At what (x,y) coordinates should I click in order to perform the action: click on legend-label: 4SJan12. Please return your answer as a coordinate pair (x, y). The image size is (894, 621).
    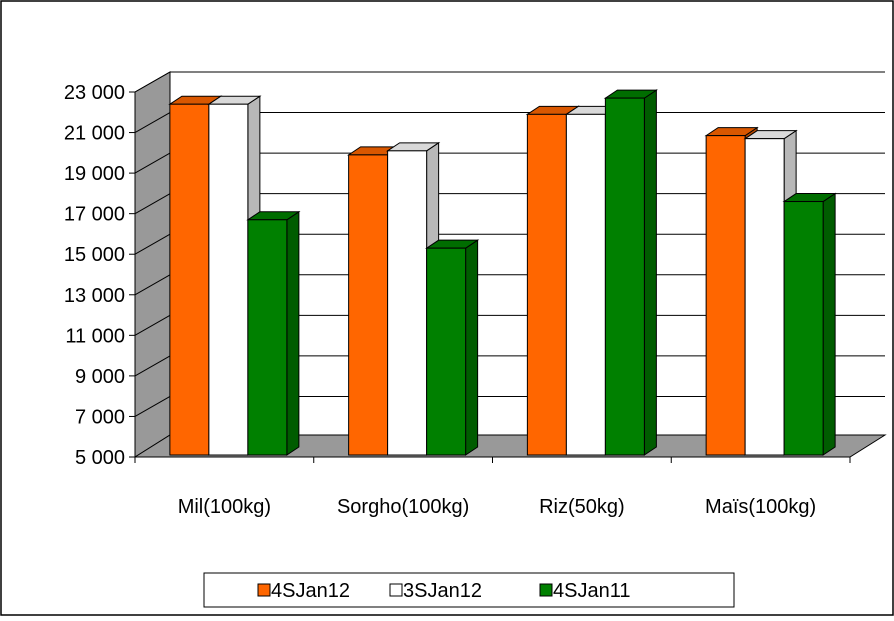
    Looking at the image, I should click on (310, 591).